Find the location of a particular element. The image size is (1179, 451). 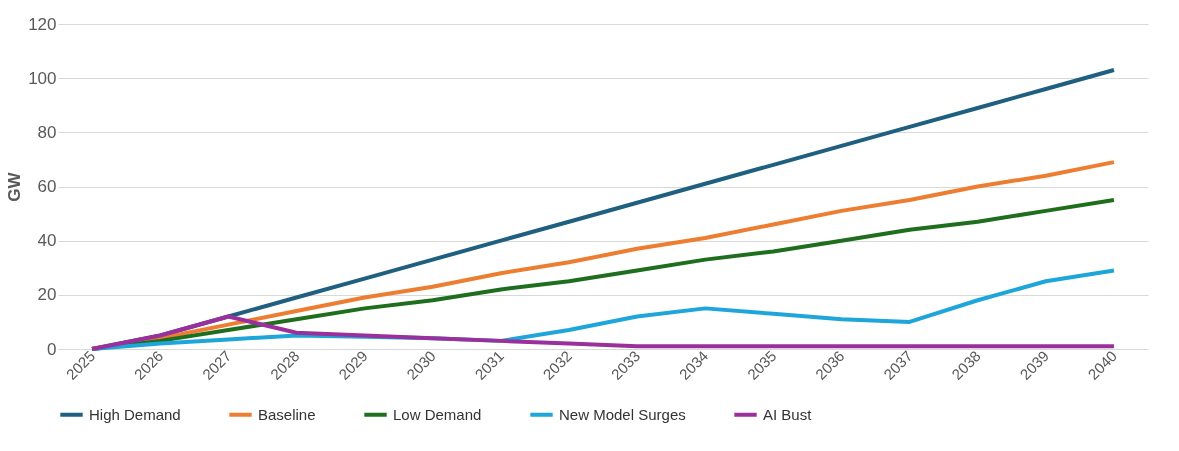

legend-label: AI Bust is located at coordinates (788, 414).